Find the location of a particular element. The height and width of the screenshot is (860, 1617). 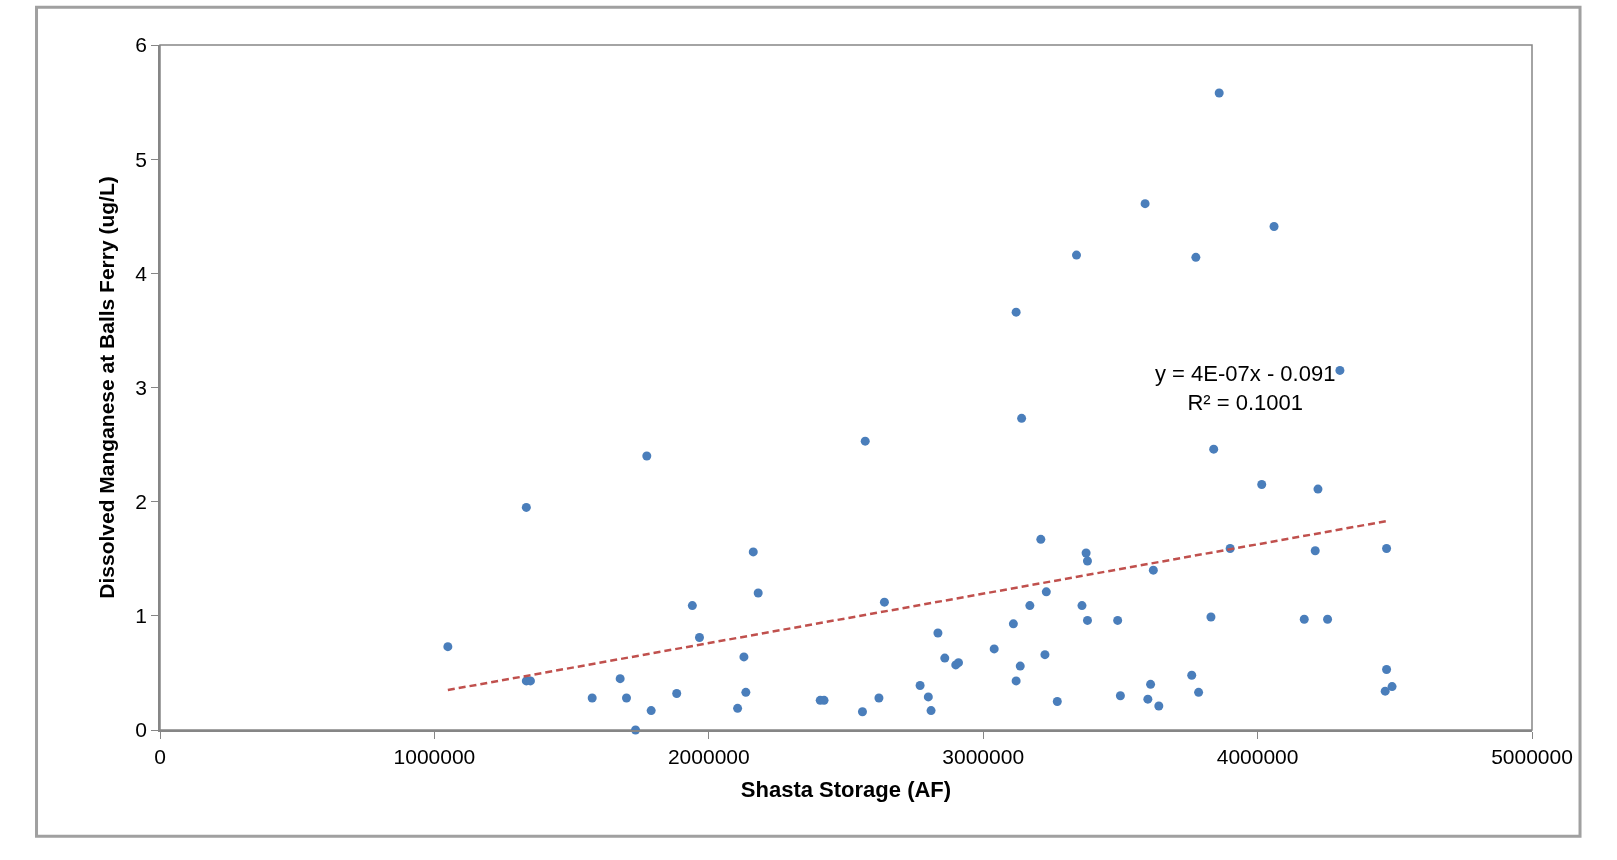

y-tick-label: 3 is located at coordinates (141, 387).